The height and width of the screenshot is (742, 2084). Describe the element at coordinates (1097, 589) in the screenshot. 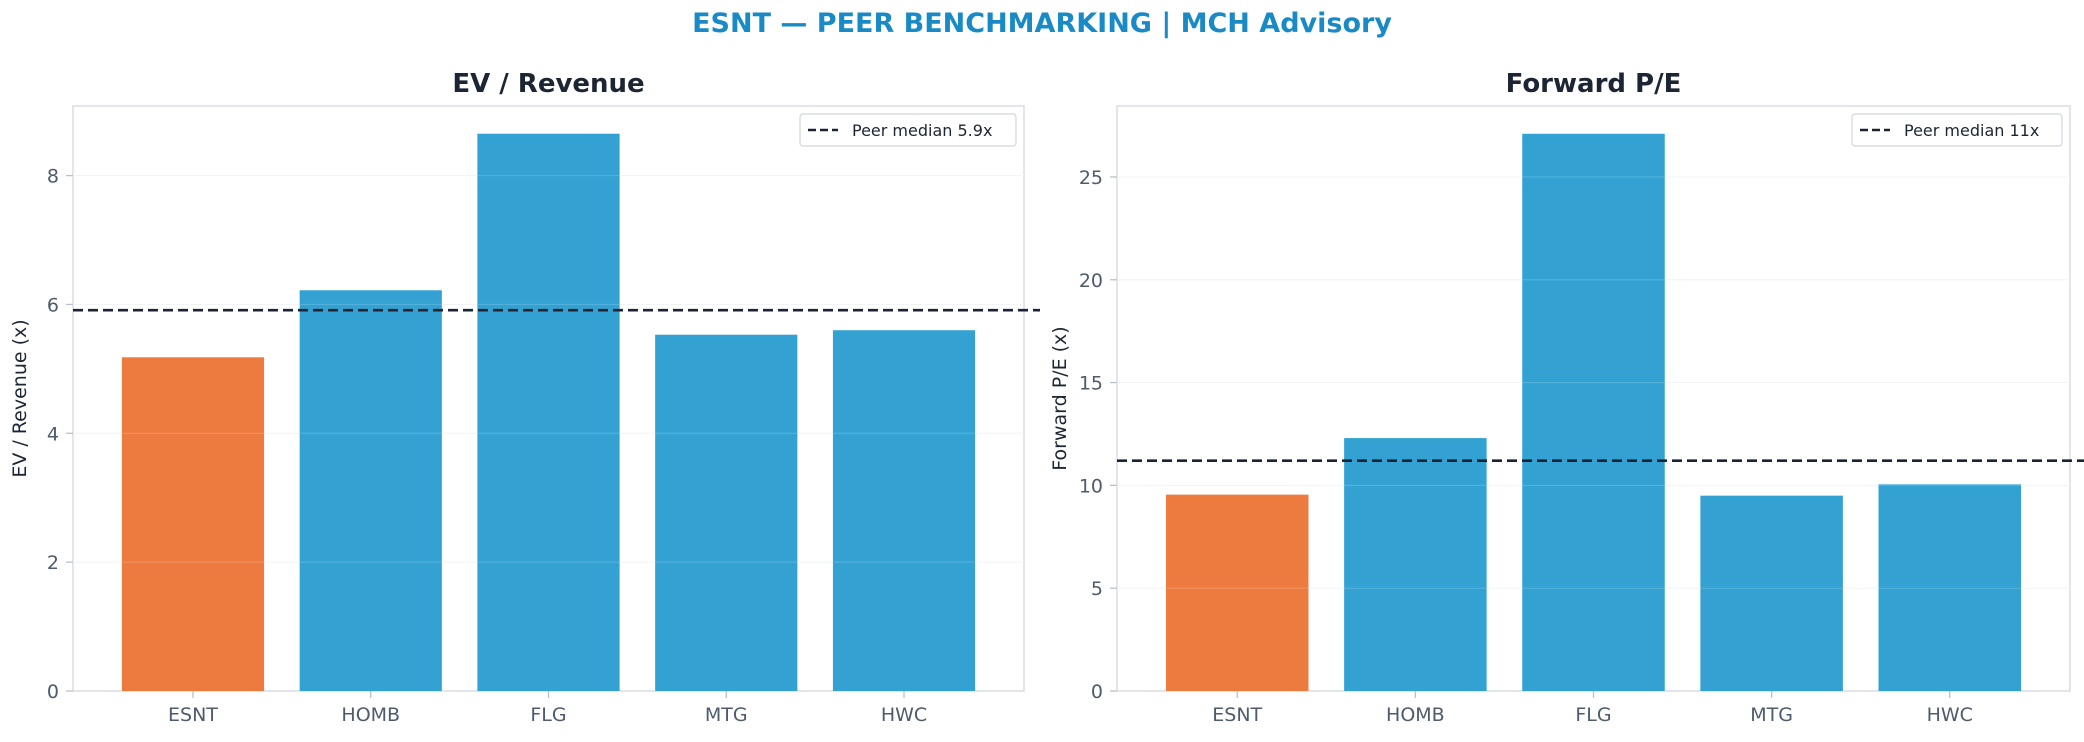

I see `y-tick-label: 5` at that location.